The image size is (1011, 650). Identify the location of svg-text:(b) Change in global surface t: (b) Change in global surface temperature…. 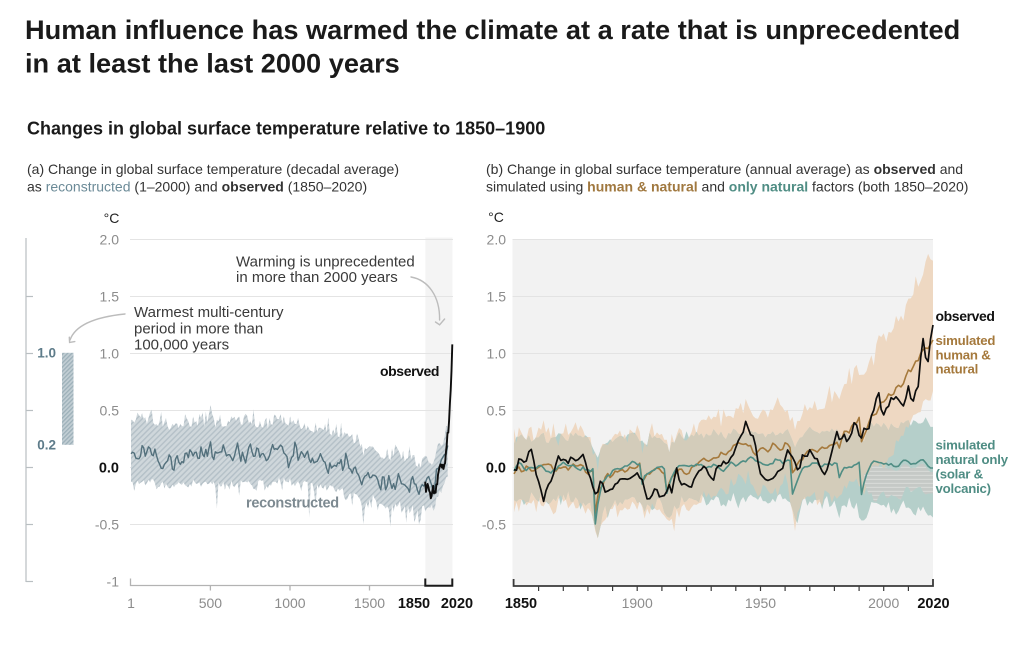
(724, 169).